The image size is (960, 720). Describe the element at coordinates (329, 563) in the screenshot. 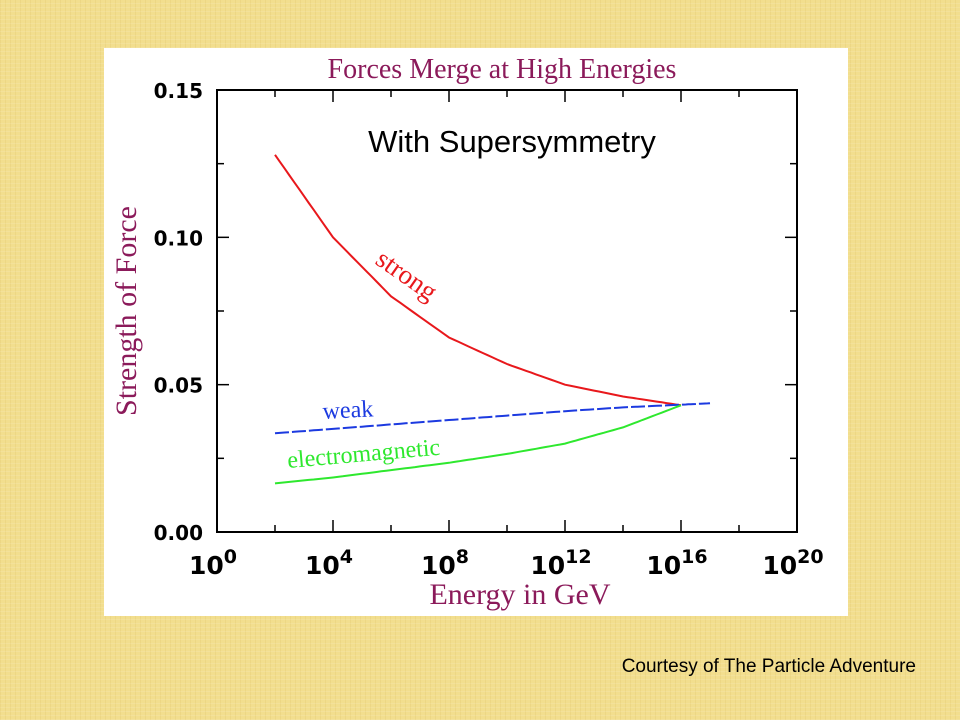

I see `x-tick-label: 10⁴` at that location.